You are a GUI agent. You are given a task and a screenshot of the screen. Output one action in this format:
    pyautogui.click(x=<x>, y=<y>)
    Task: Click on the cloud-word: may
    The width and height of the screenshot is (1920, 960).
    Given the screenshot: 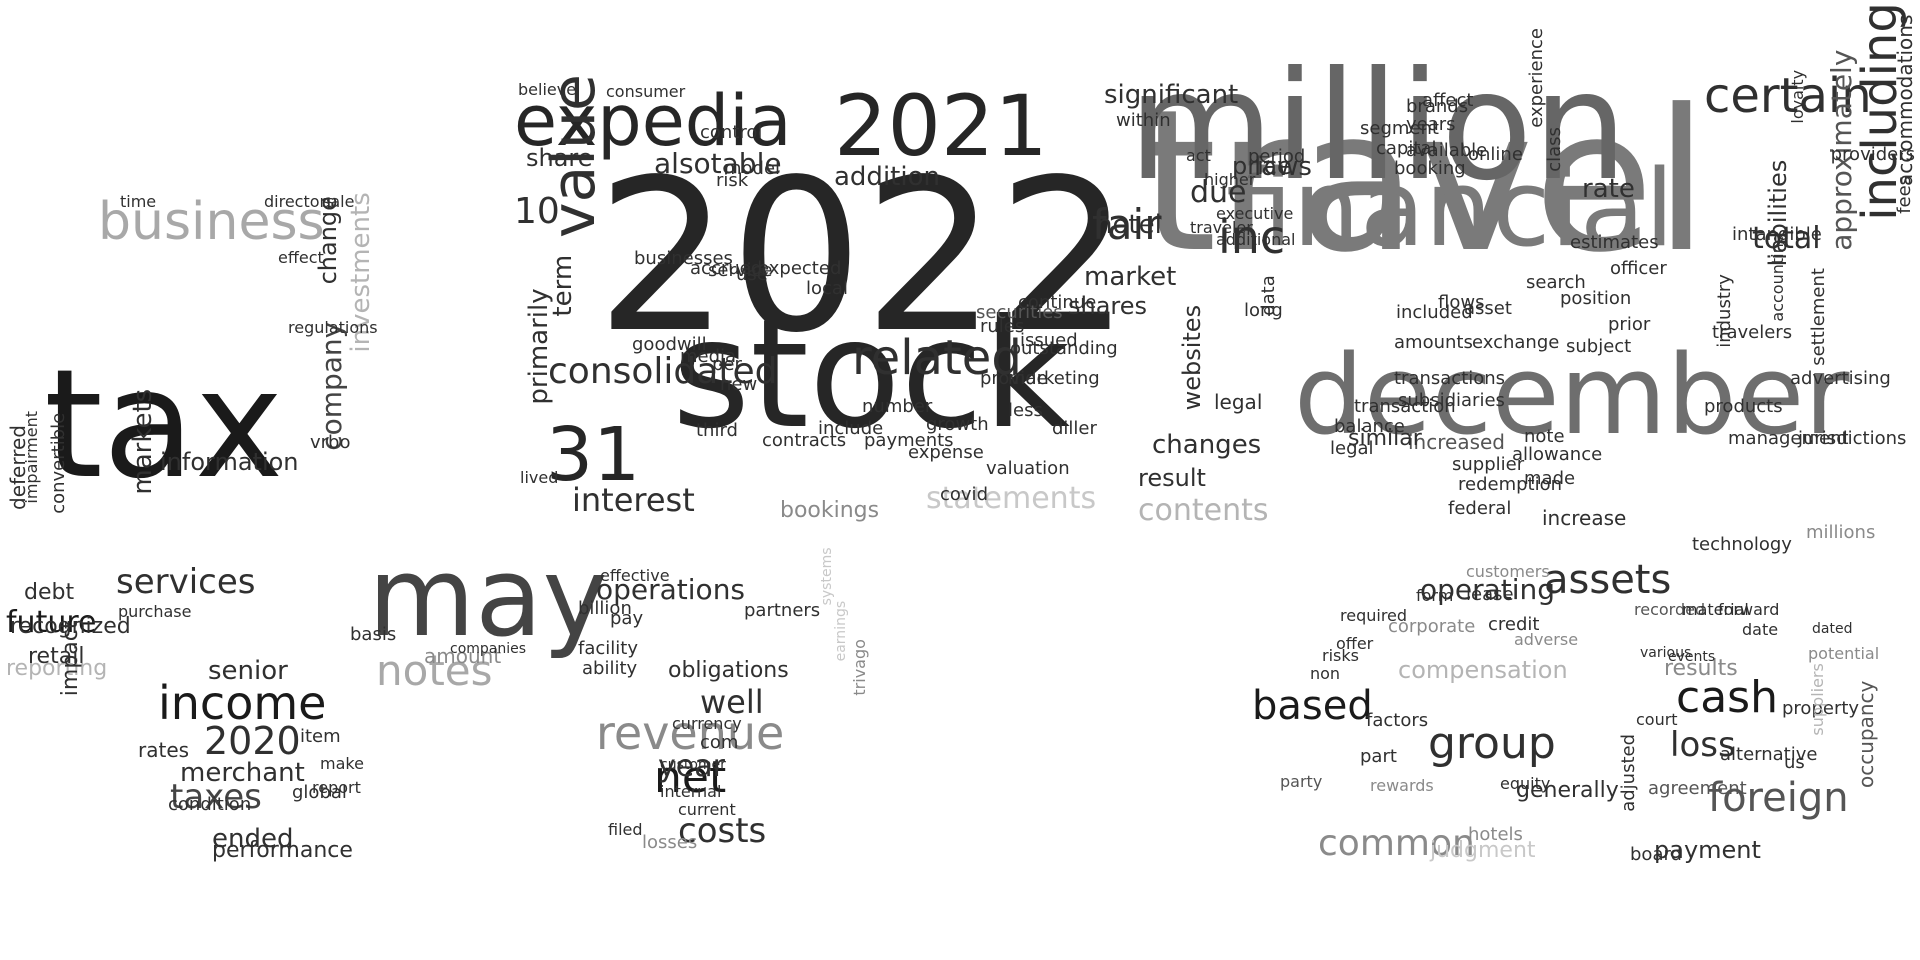 What is the action you would take?
    pyautogui.click(x=488, y=597)
    